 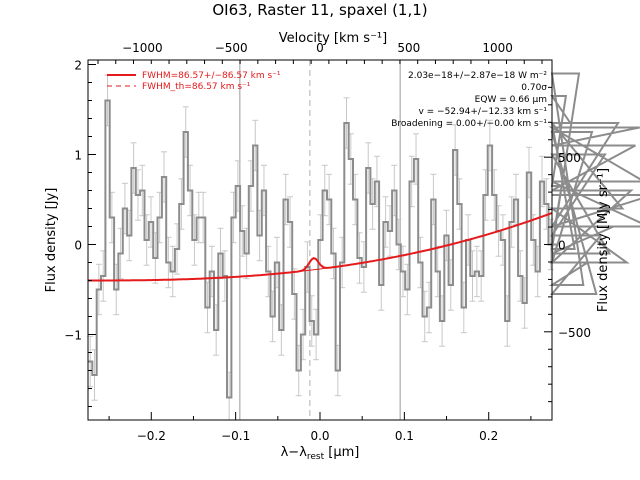 What do you see at coordinates (78, 156) in the screenshot?
I see `y-tick-label: 1` at bounding box center [78, 156].